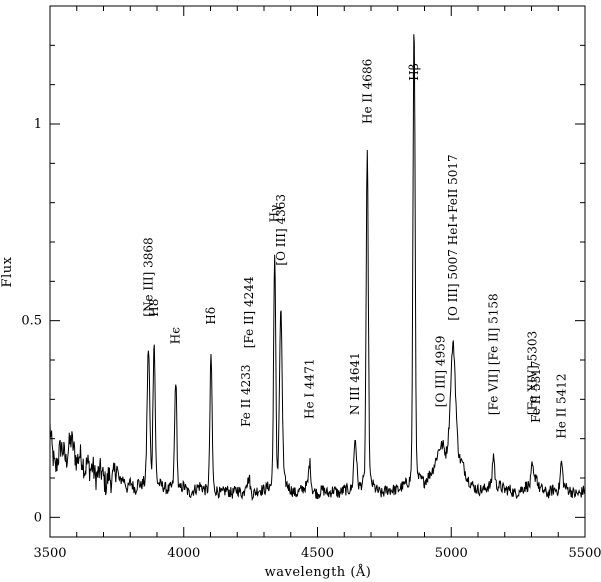 This screenshot has width=601, height=582. I want to click on line-label: Fe II 4233, so click(246, 395).